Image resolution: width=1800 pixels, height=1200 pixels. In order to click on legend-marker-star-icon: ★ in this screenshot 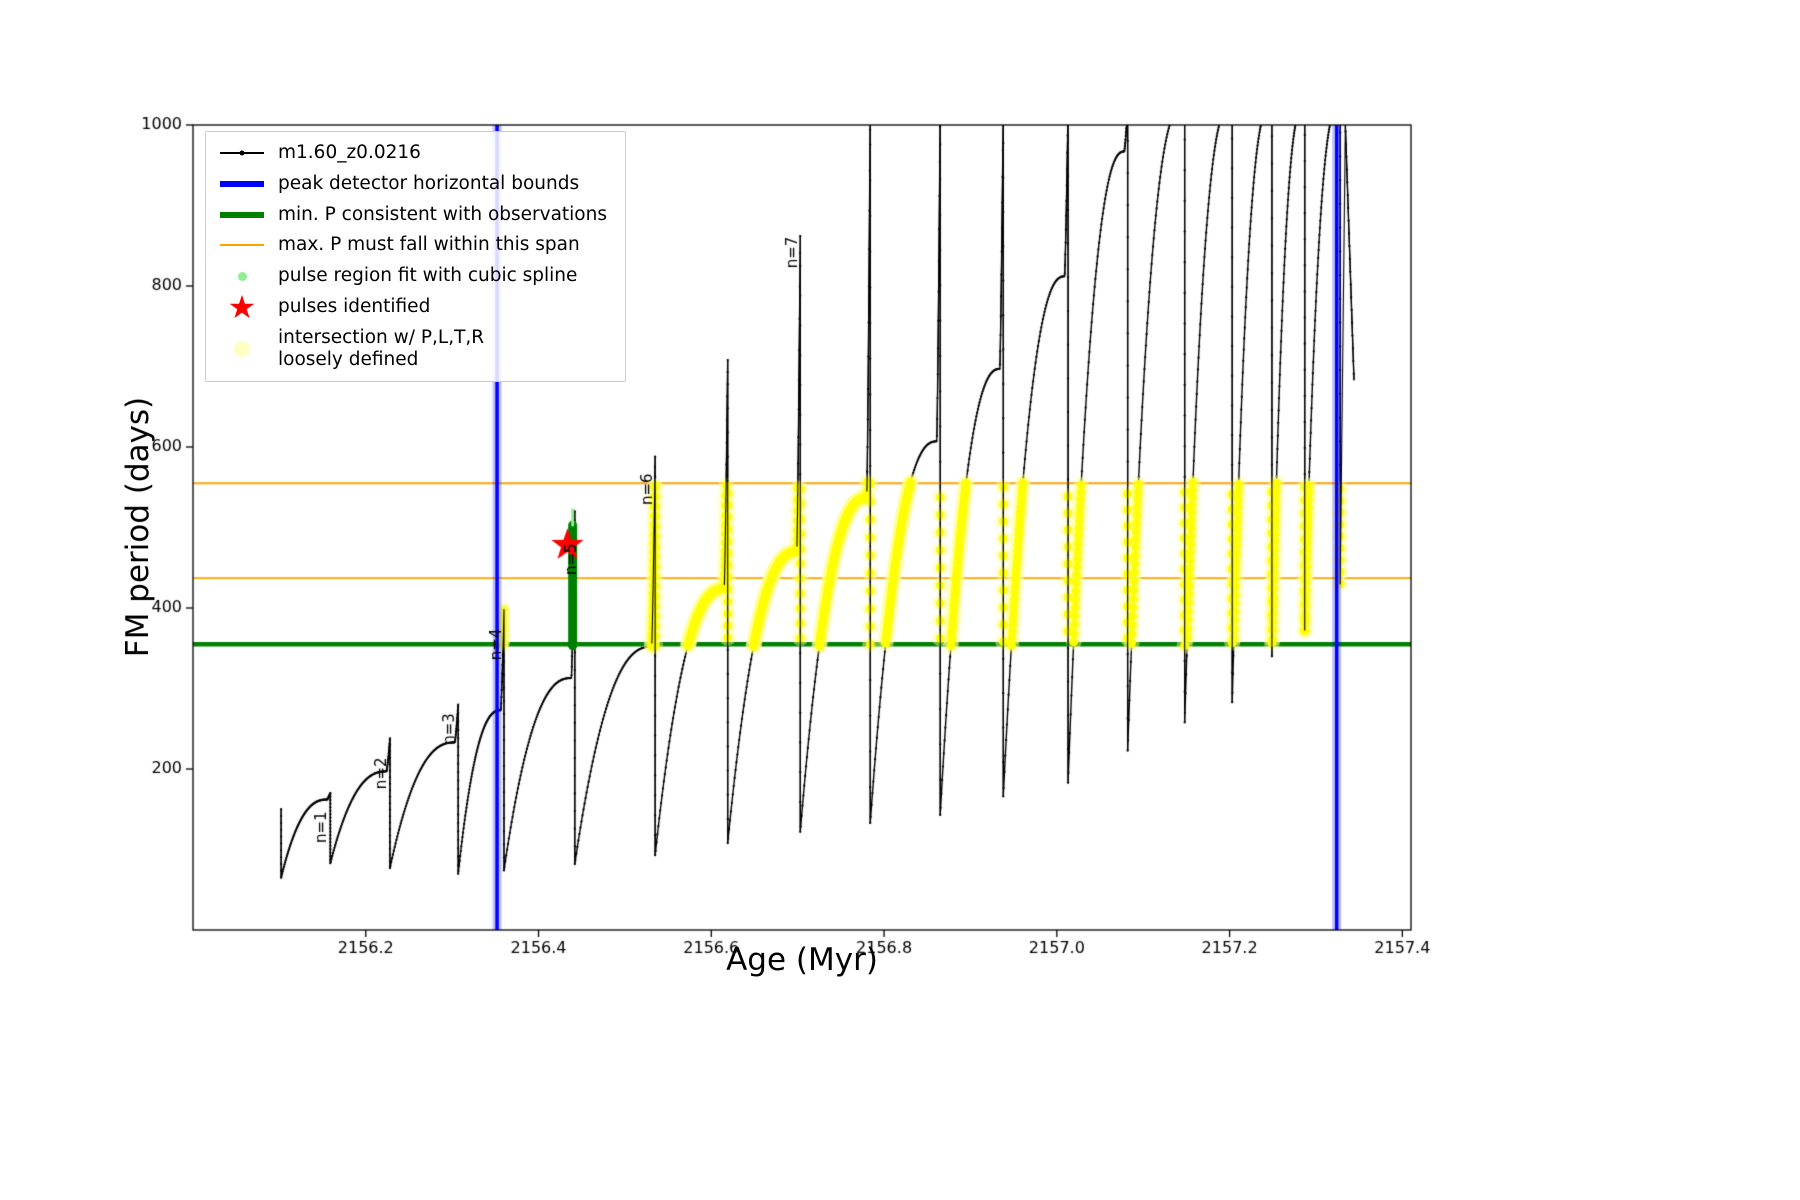, I will do `click(242, 307)`.